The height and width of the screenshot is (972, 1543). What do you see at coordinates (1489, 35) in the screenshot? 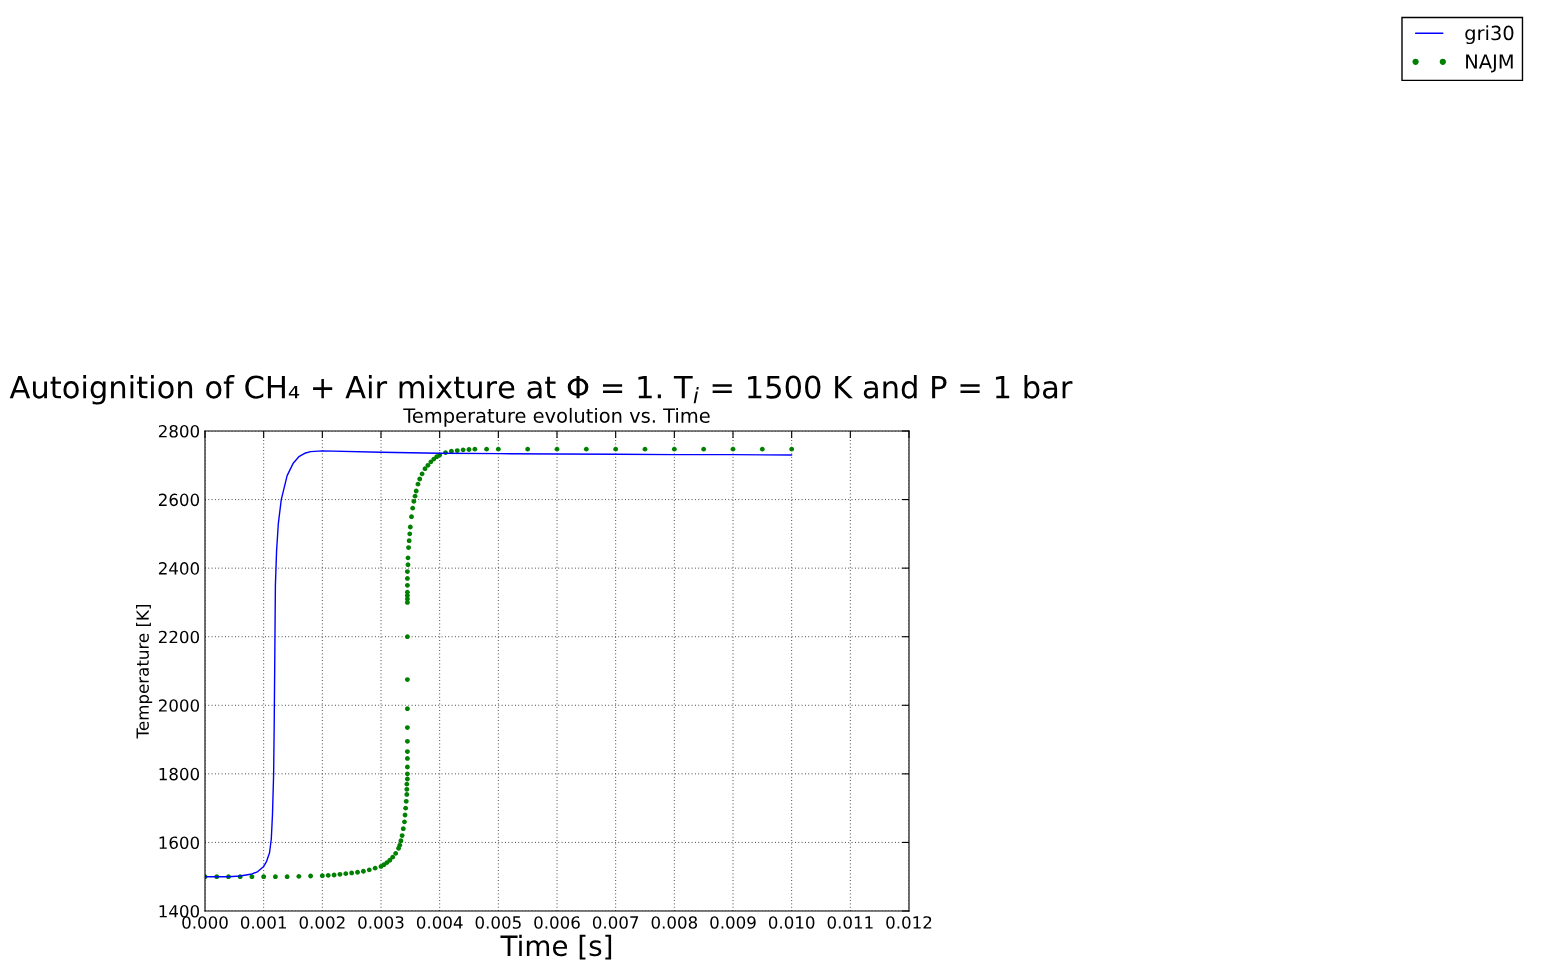
I see `legend-label: gri30` at bounding box center [1489, 35].